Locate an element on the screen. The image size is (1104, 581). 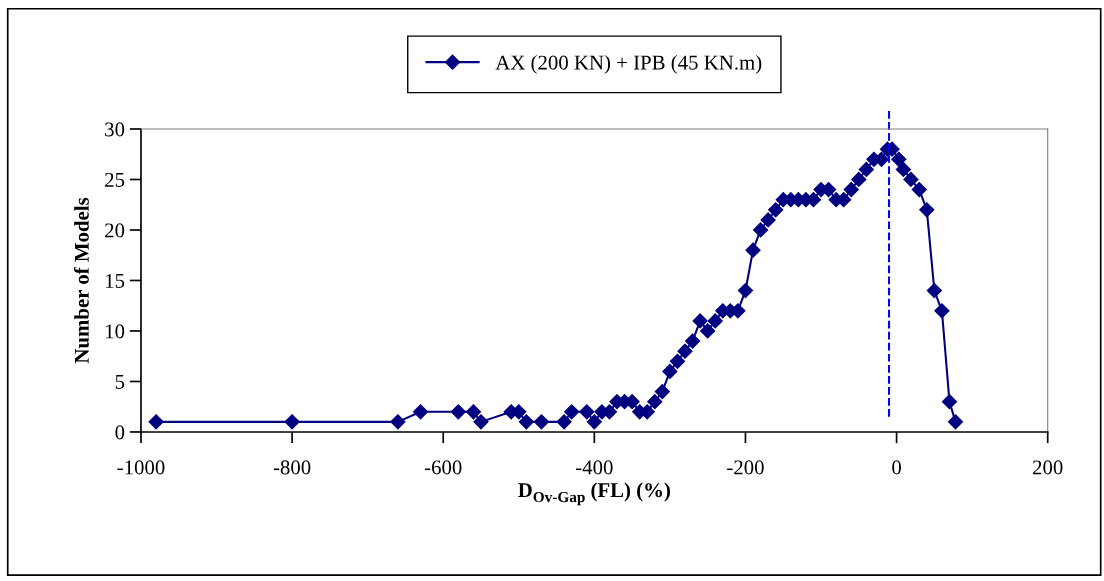
x-tick-label: 200 is located at coordinates (1047, 467).